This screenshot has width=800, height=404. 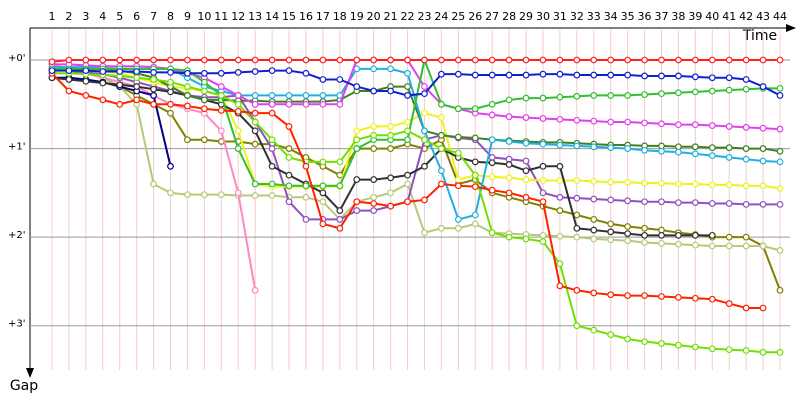 I want to click on x-tick-label: 28, so click(x=509, y=16).